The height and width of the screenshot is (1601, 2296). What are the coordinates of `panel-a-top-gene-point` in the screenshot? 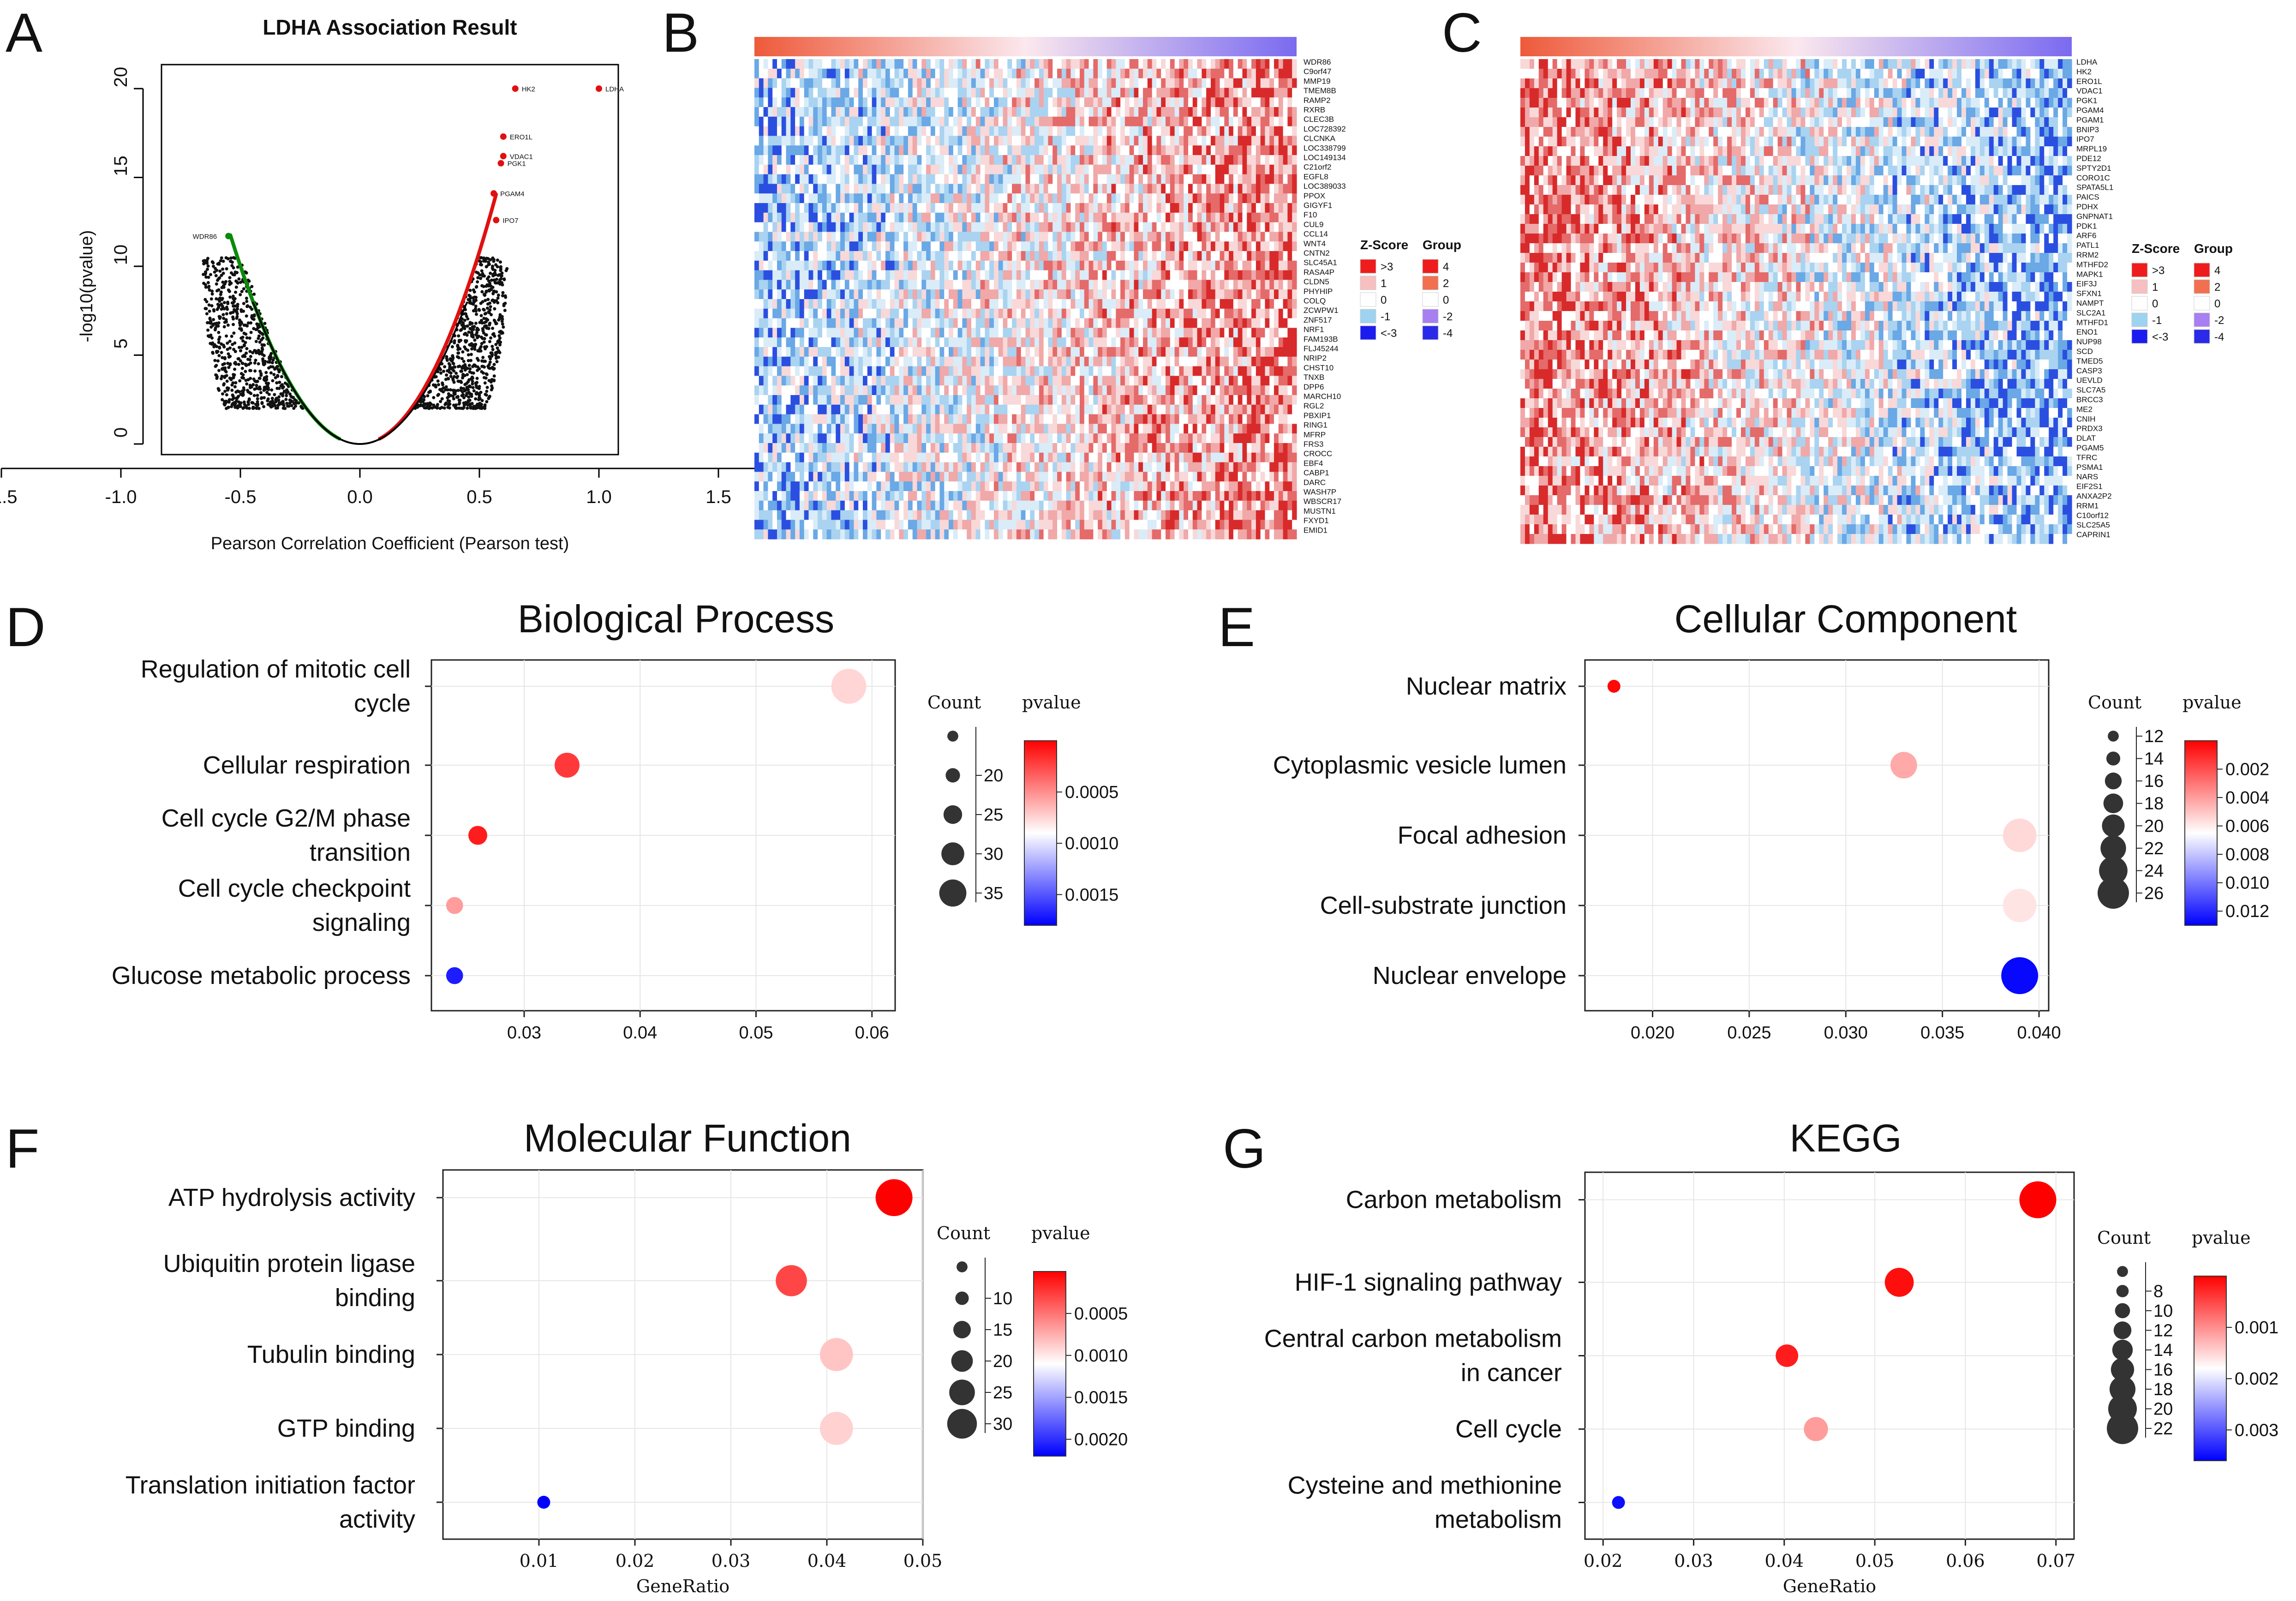 It's located at (503, 136).